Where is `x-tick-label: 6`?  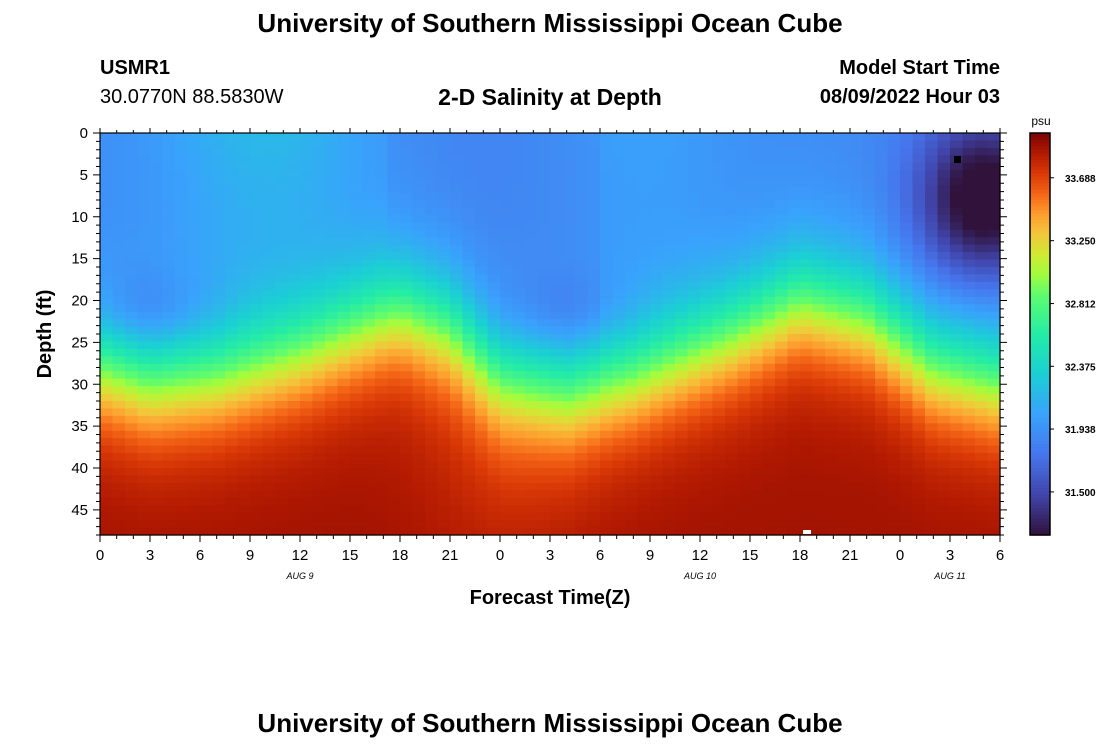 x-tick-label: 6 is located at coordinates (1000, 555).